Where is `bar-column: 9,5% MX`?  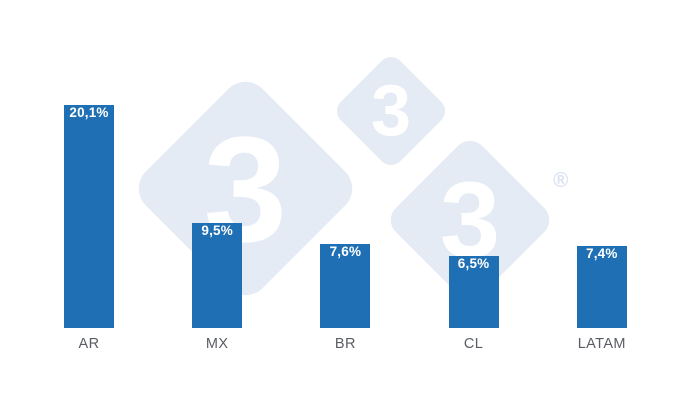 bar-column: 9,5% MX is located at coordinates (217, 285).